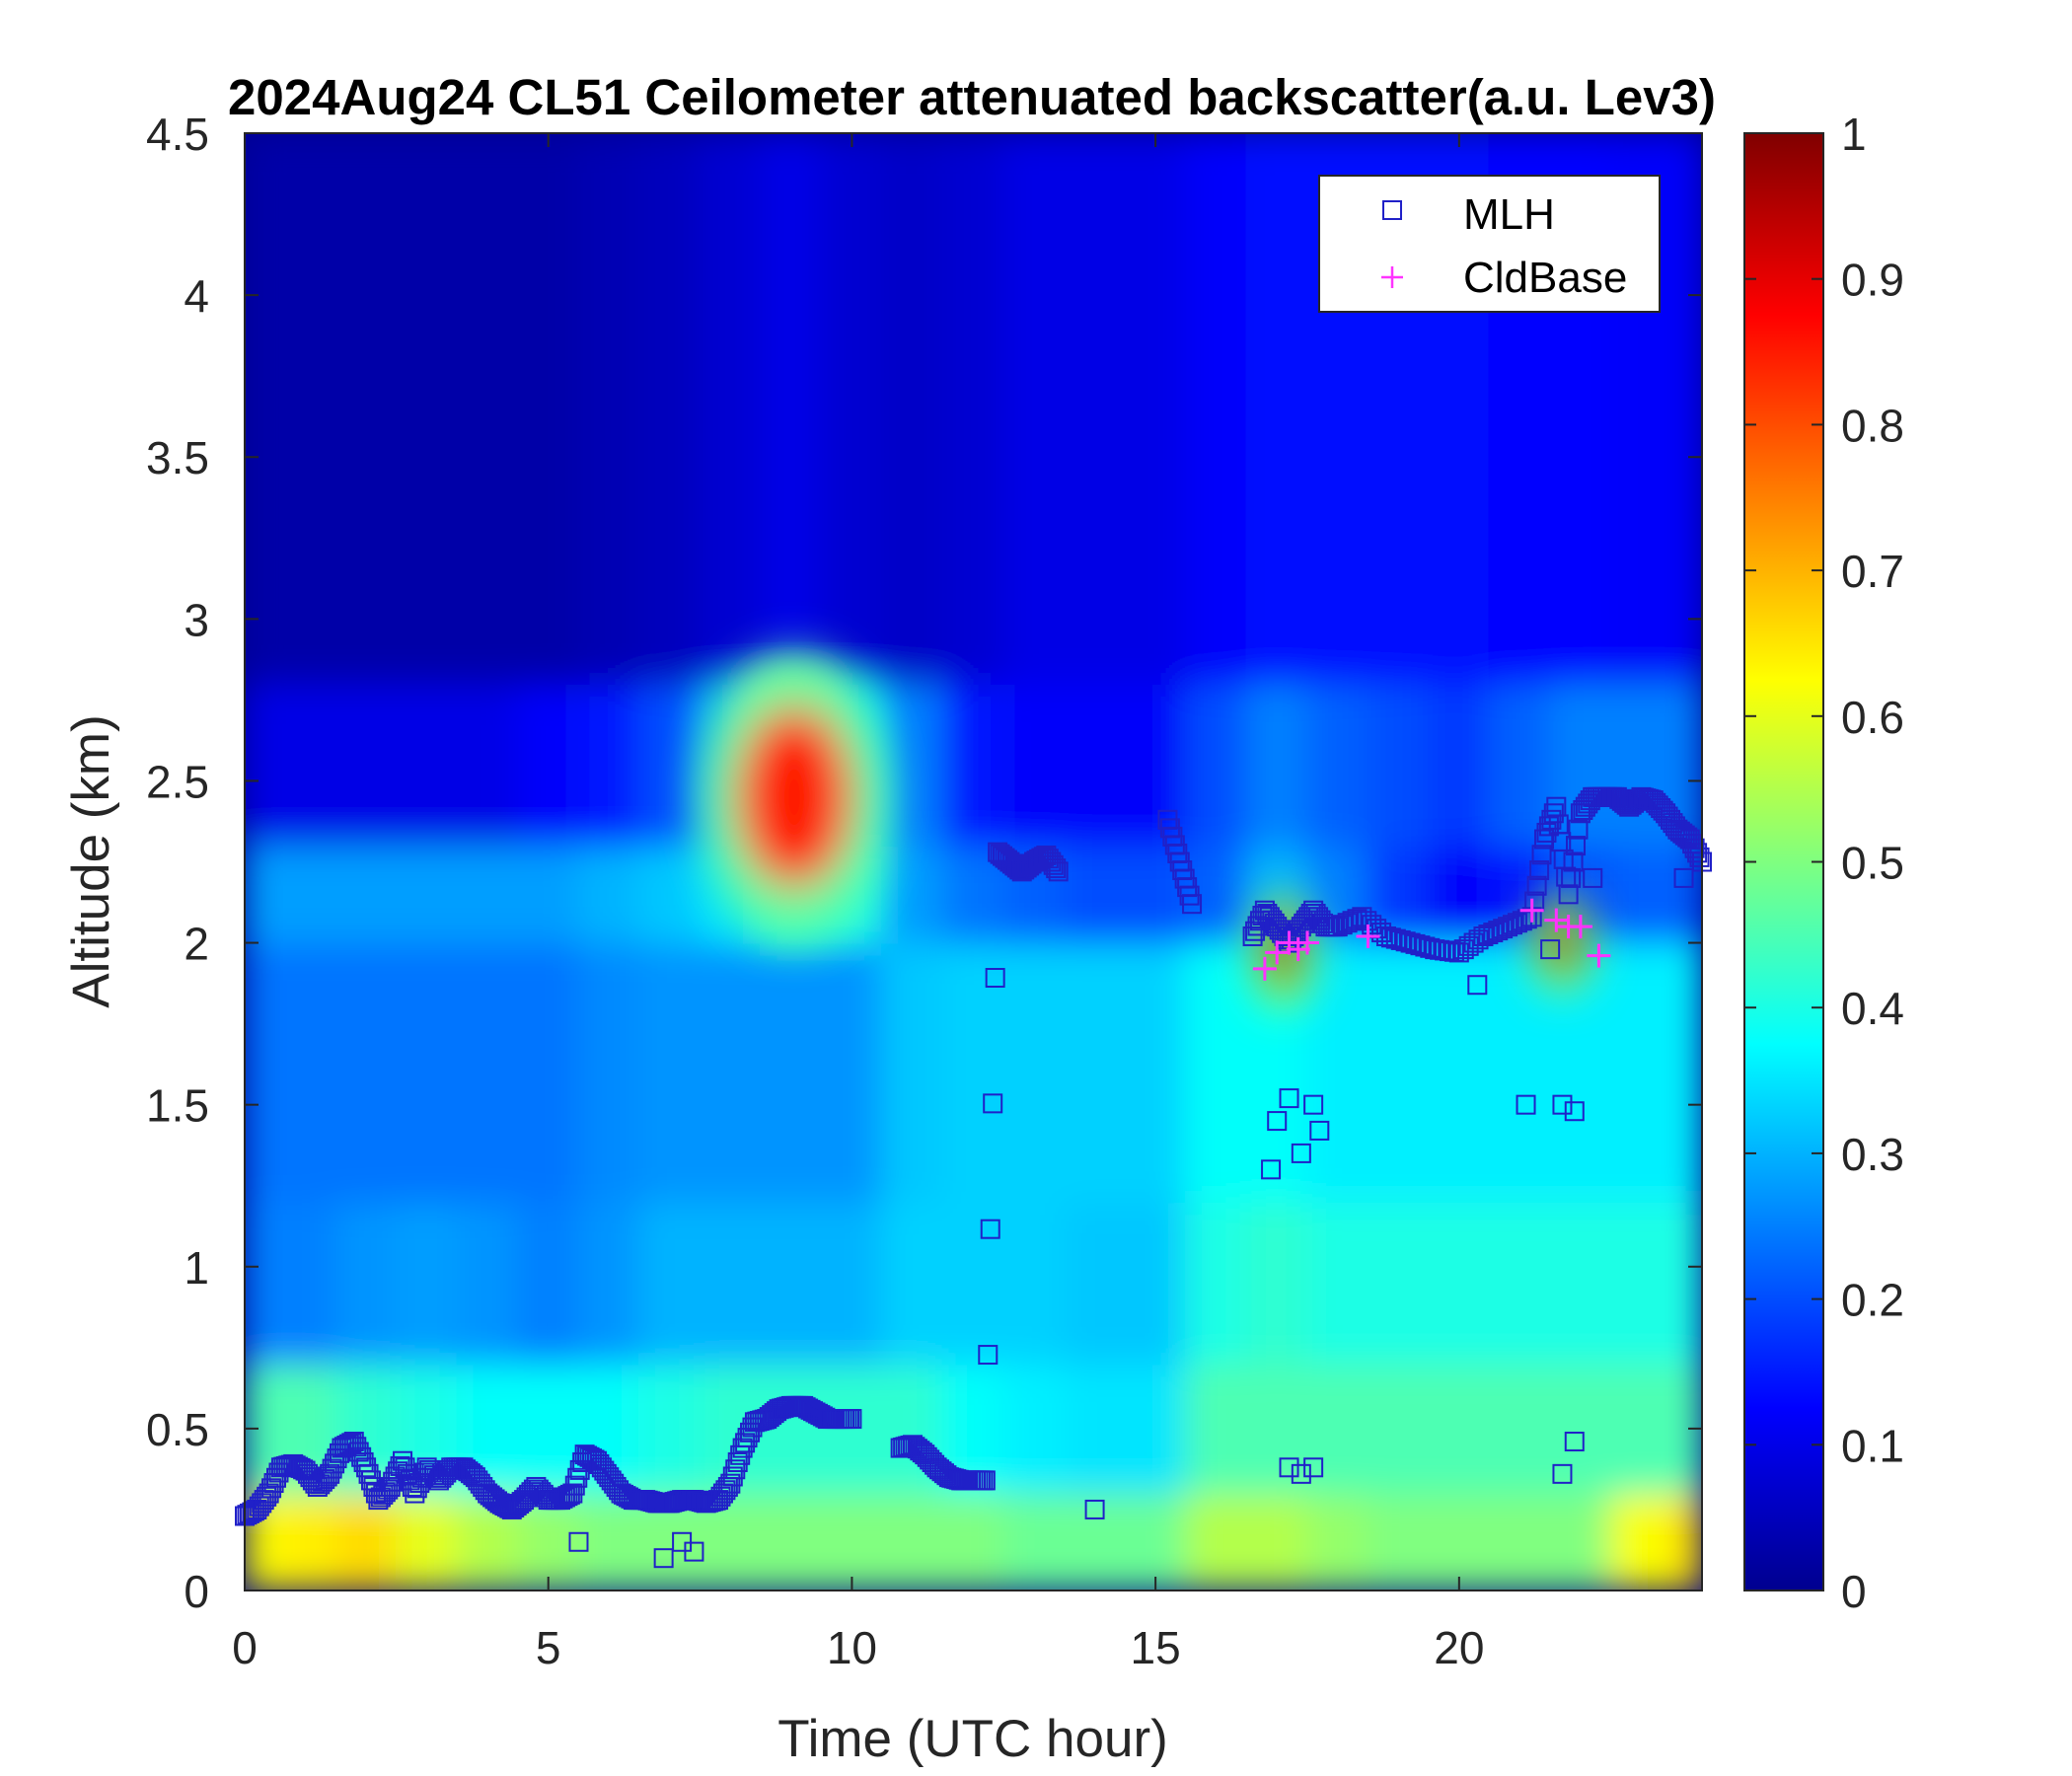 The width and height of the screenshot is (2072, 1776). I want to click on legend: MLH CldBase, so click(1490, 244).